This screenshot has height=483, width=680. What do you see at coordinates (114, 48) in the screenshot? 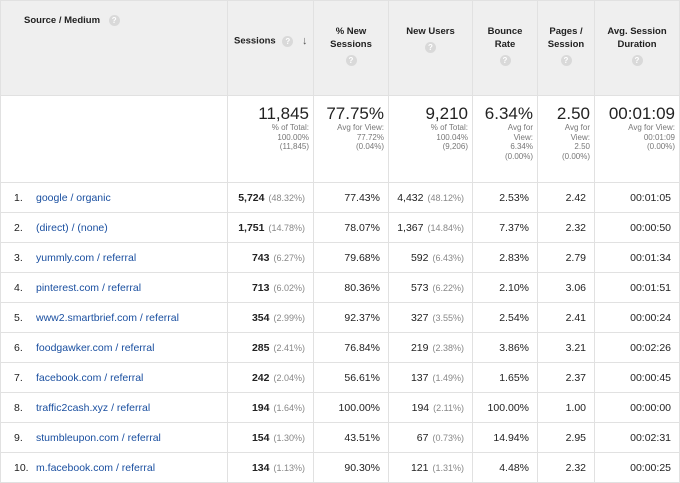
I see `column-header-source-medium: Source / Medium ?` at bounding box center [114, 48].